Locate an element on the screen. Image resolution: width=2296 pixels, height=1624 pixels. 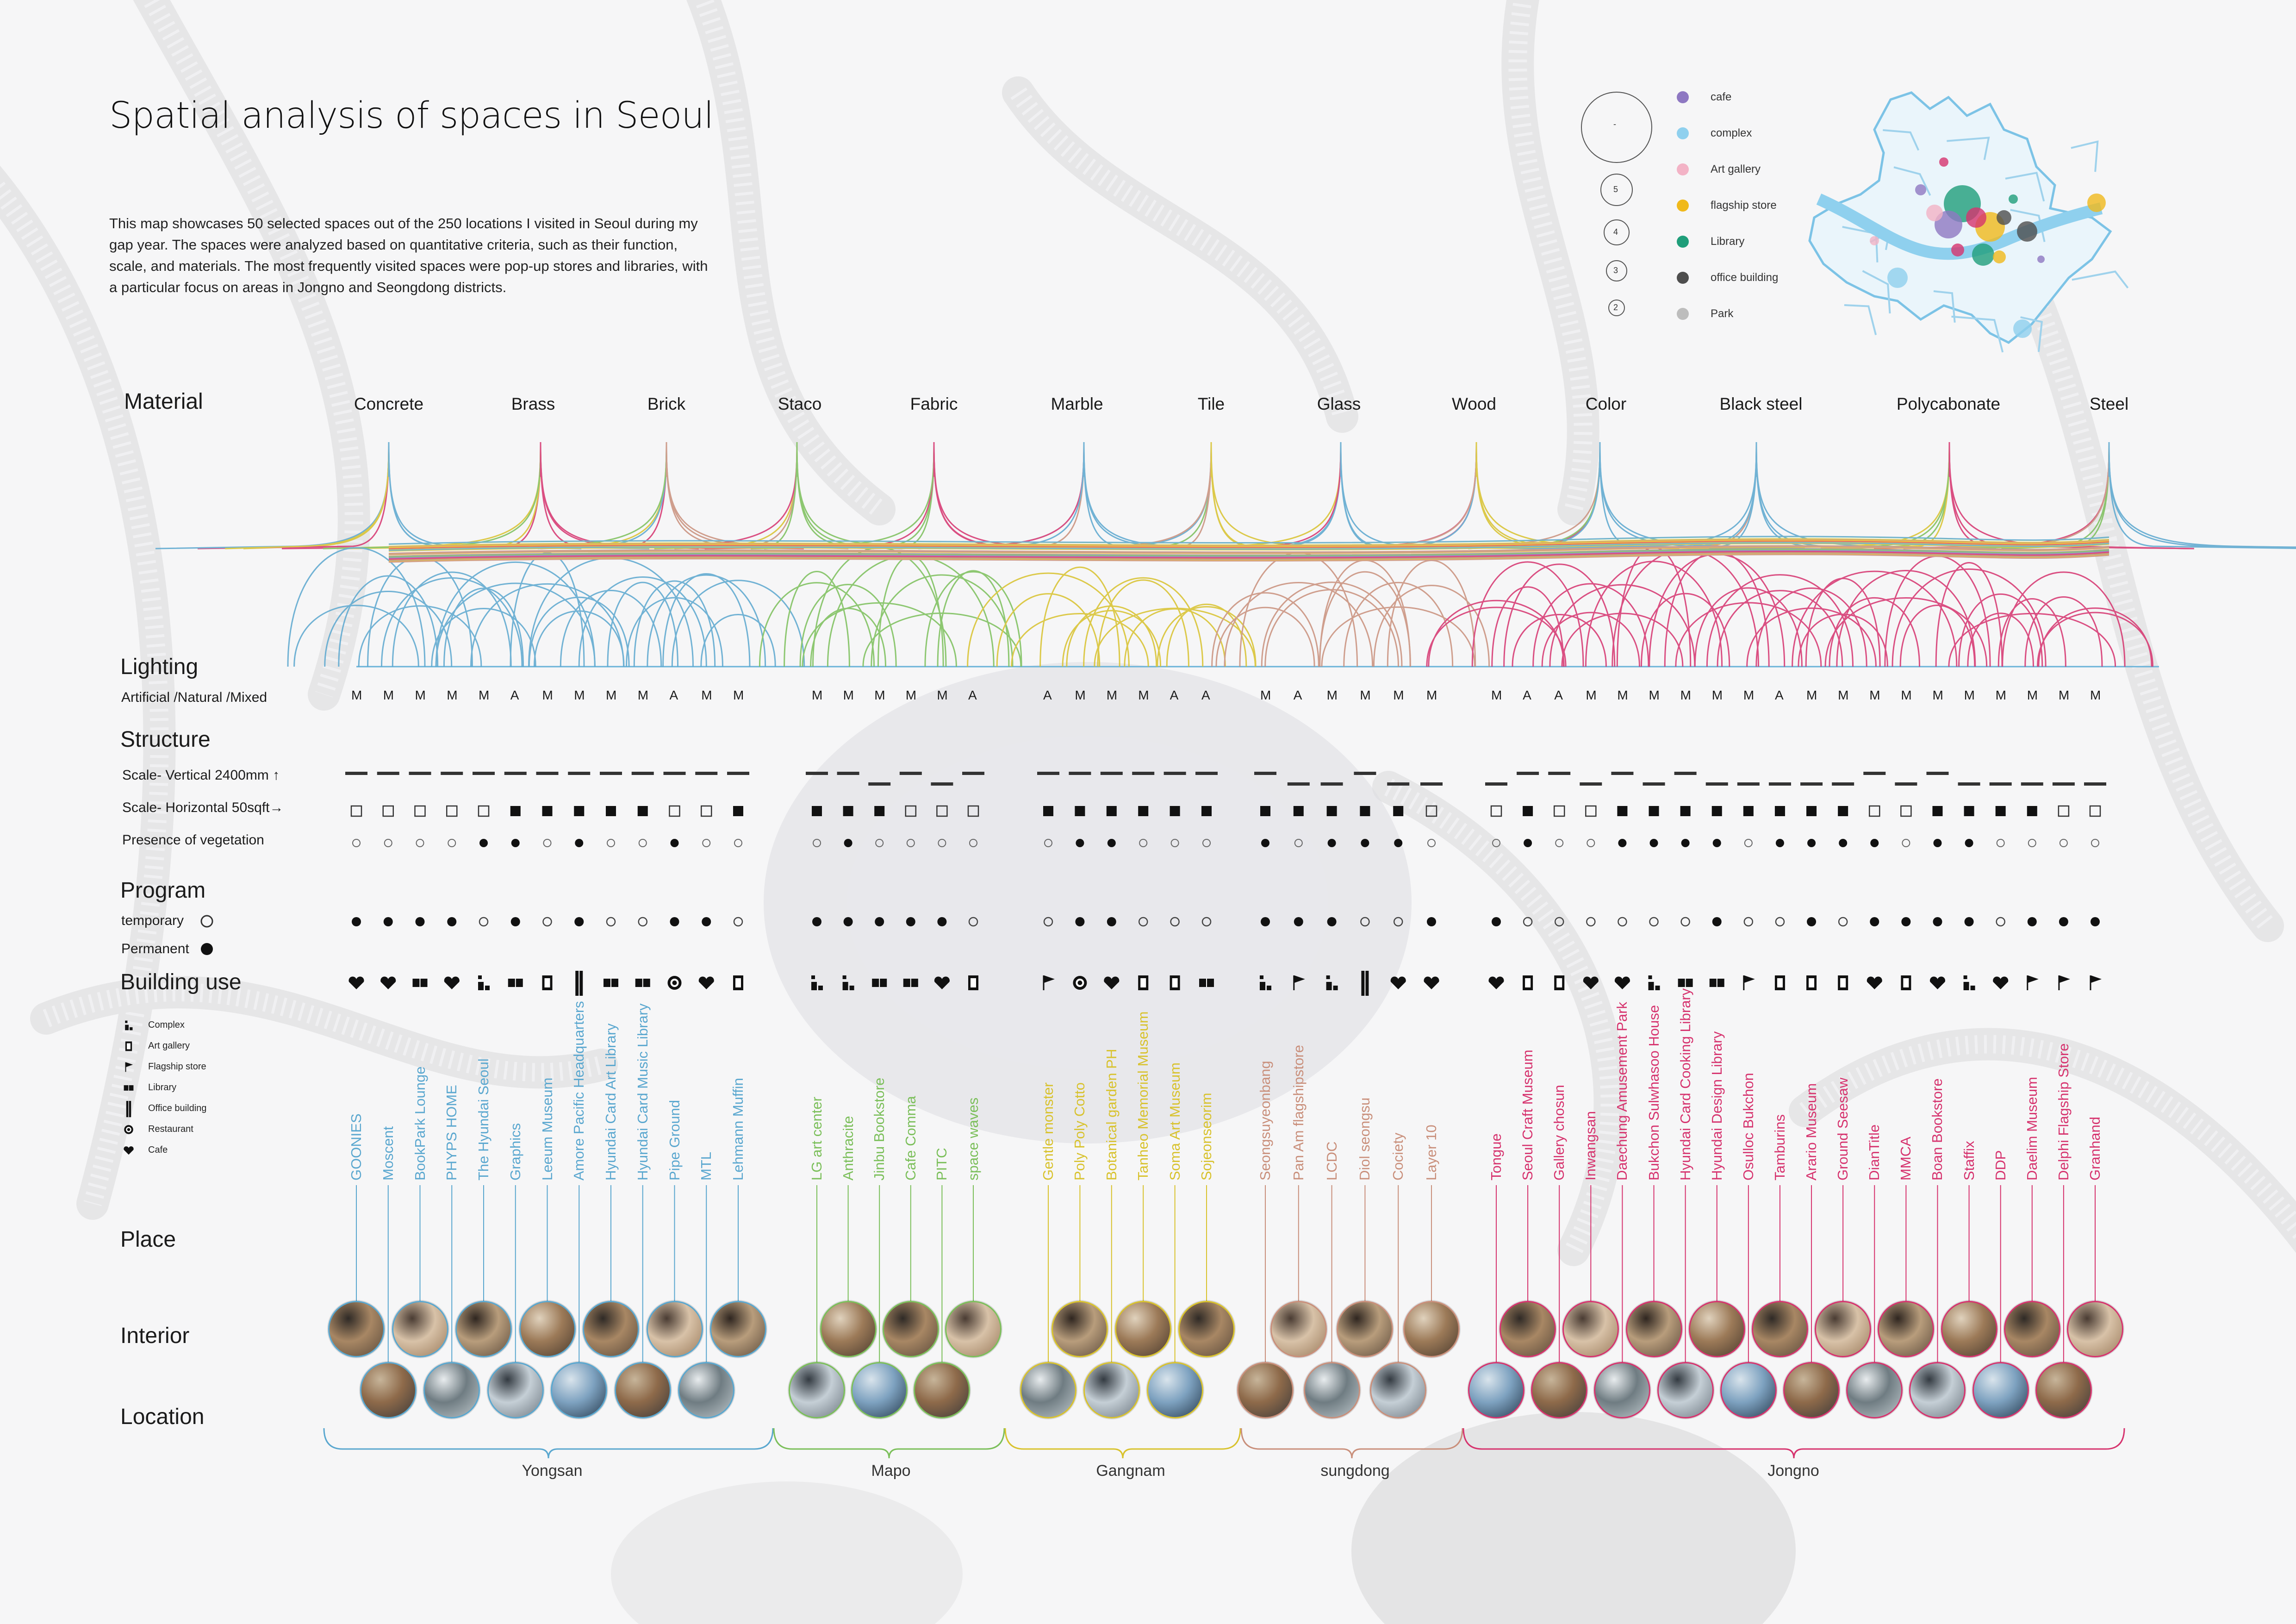
district-sungdong: sungdong is located at coordinates (1354, 1471).